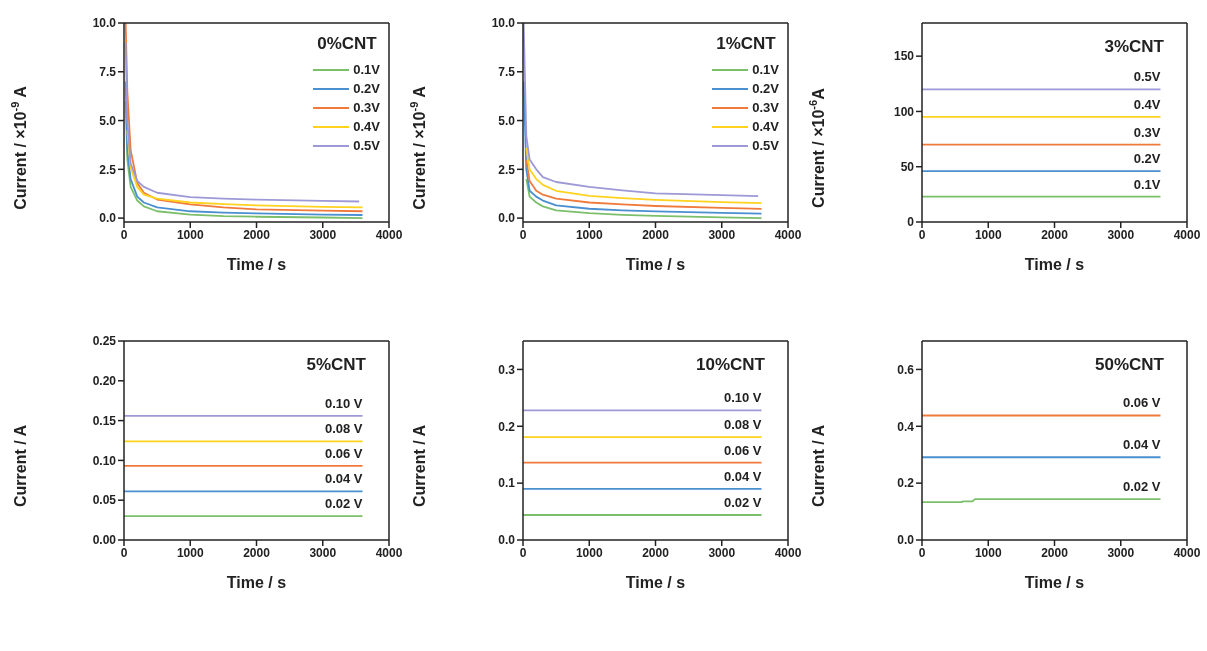 The width and height of the screenshot is (1207, 651). I want to click on series-label: 0.4V, so click(1147, 104).